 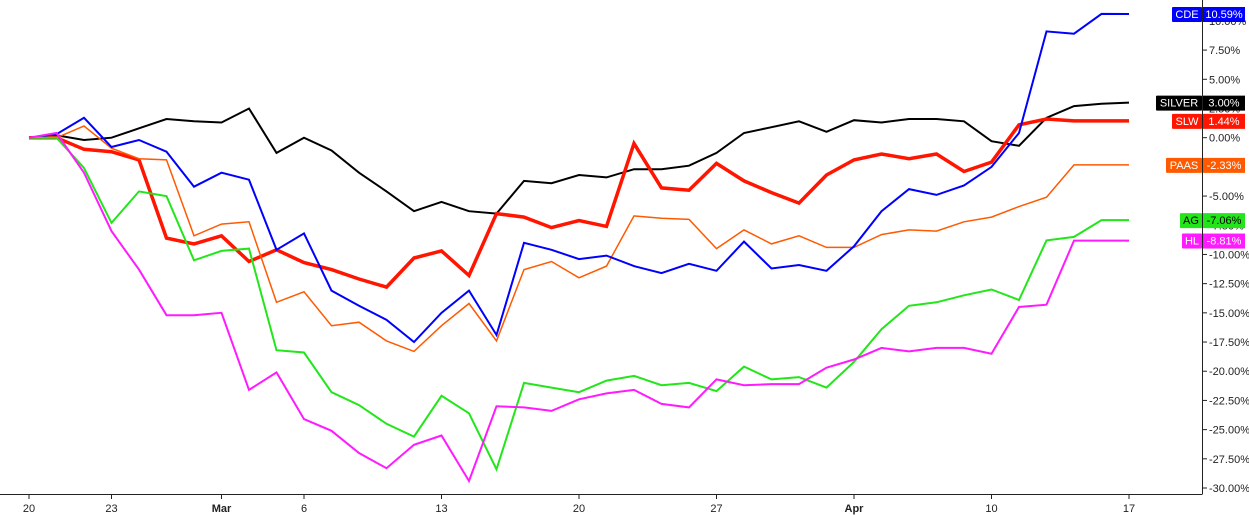 I want to click on series-name-text: SLW, so click(x=1187, y=122).